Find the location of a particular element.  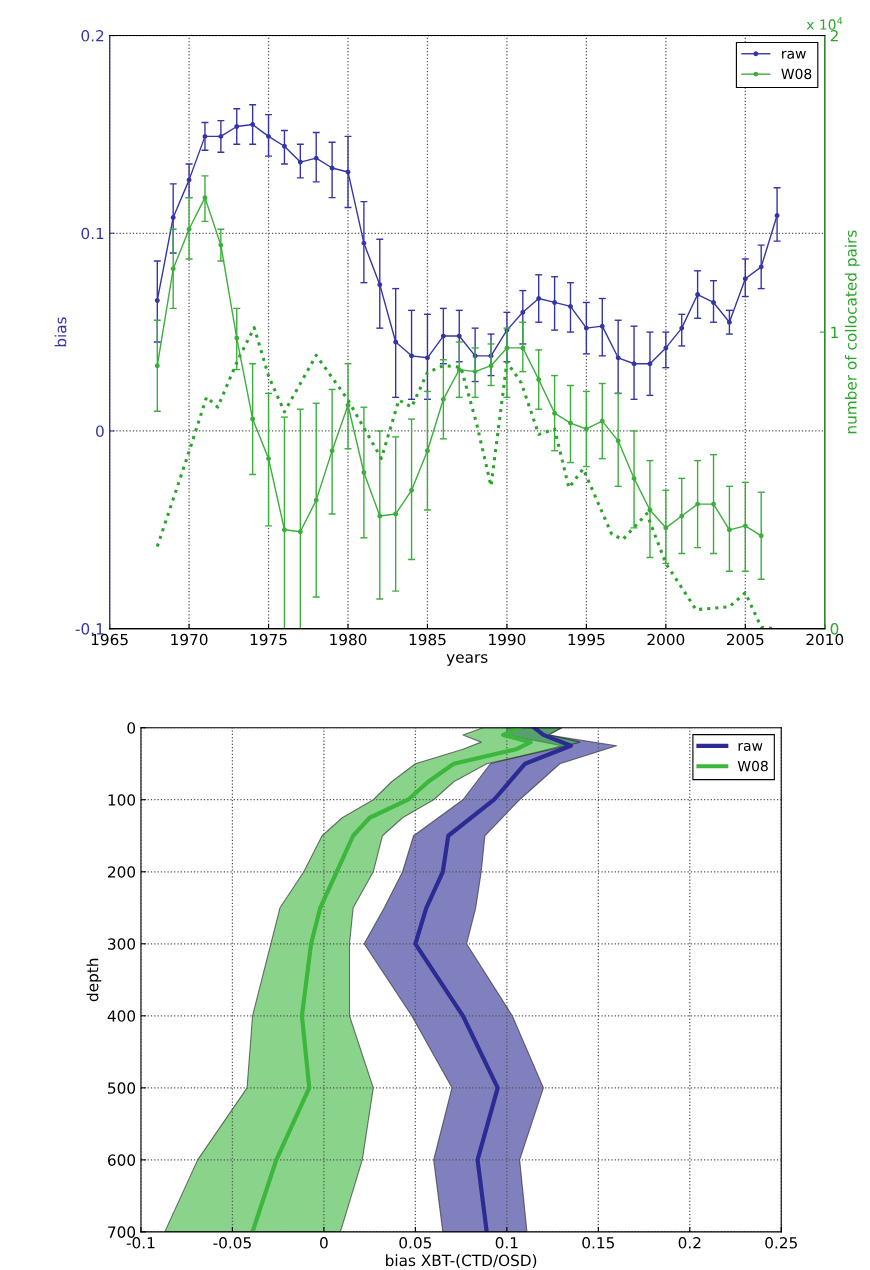

x-tick-label: 1970 is located at coordinates (189, 639).